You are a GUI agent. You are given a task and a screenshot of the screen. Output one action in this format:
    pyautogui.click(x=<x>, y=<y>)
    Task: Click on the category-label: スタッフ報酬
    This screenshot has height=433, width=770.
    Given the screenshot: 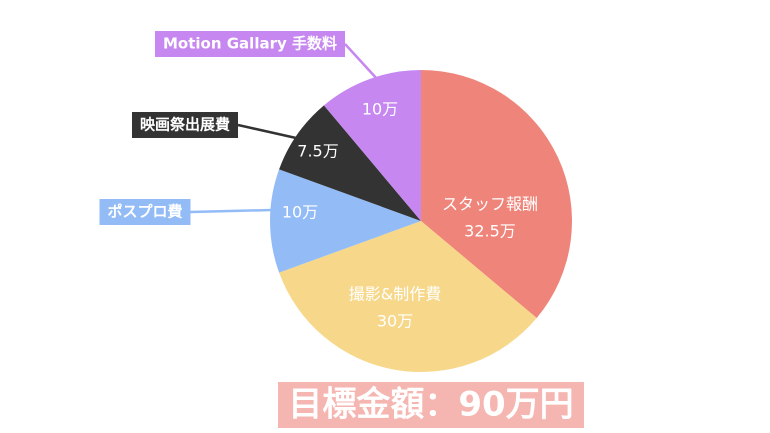 What is the action you would take?
    pyautogui.click(x=490, y=204)
    